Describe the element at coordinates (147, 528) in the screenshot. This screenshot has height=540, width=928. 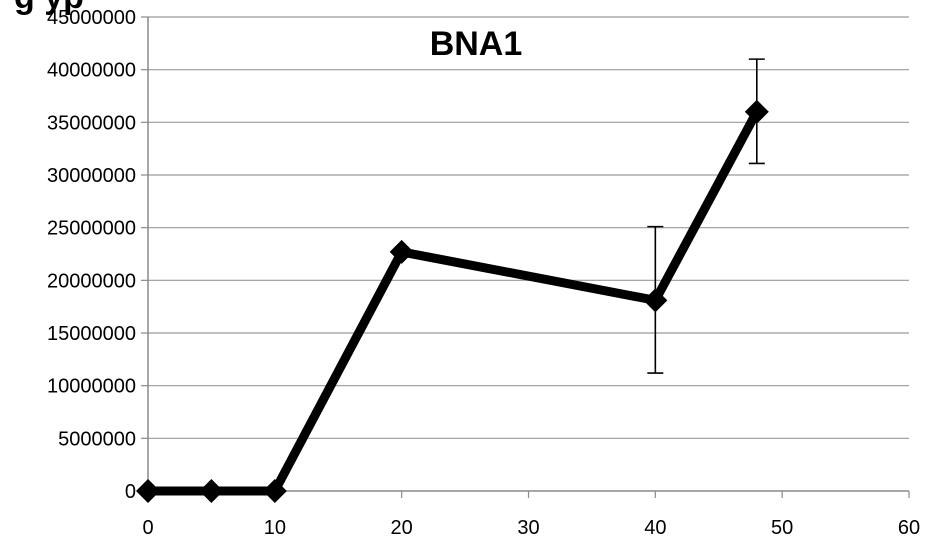
I see `x-tick-label: 0` at that location.